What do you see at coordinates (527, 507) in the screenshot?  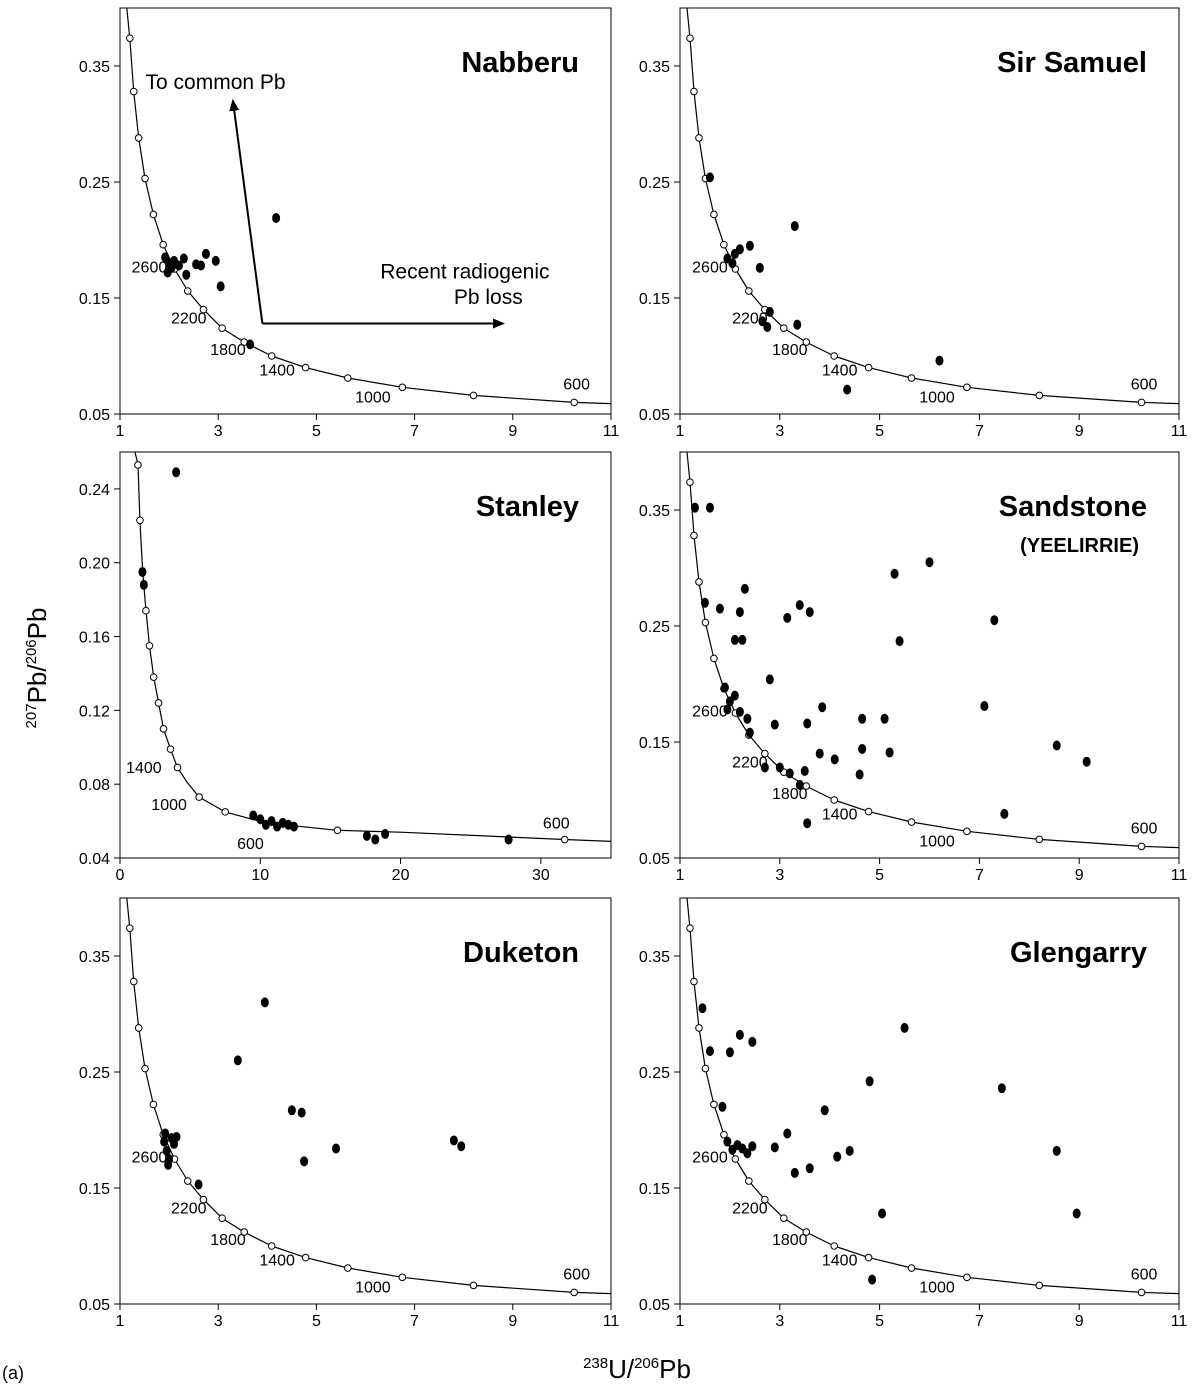 I see `panel-title: Stanley` at bounding box center [527, 507].